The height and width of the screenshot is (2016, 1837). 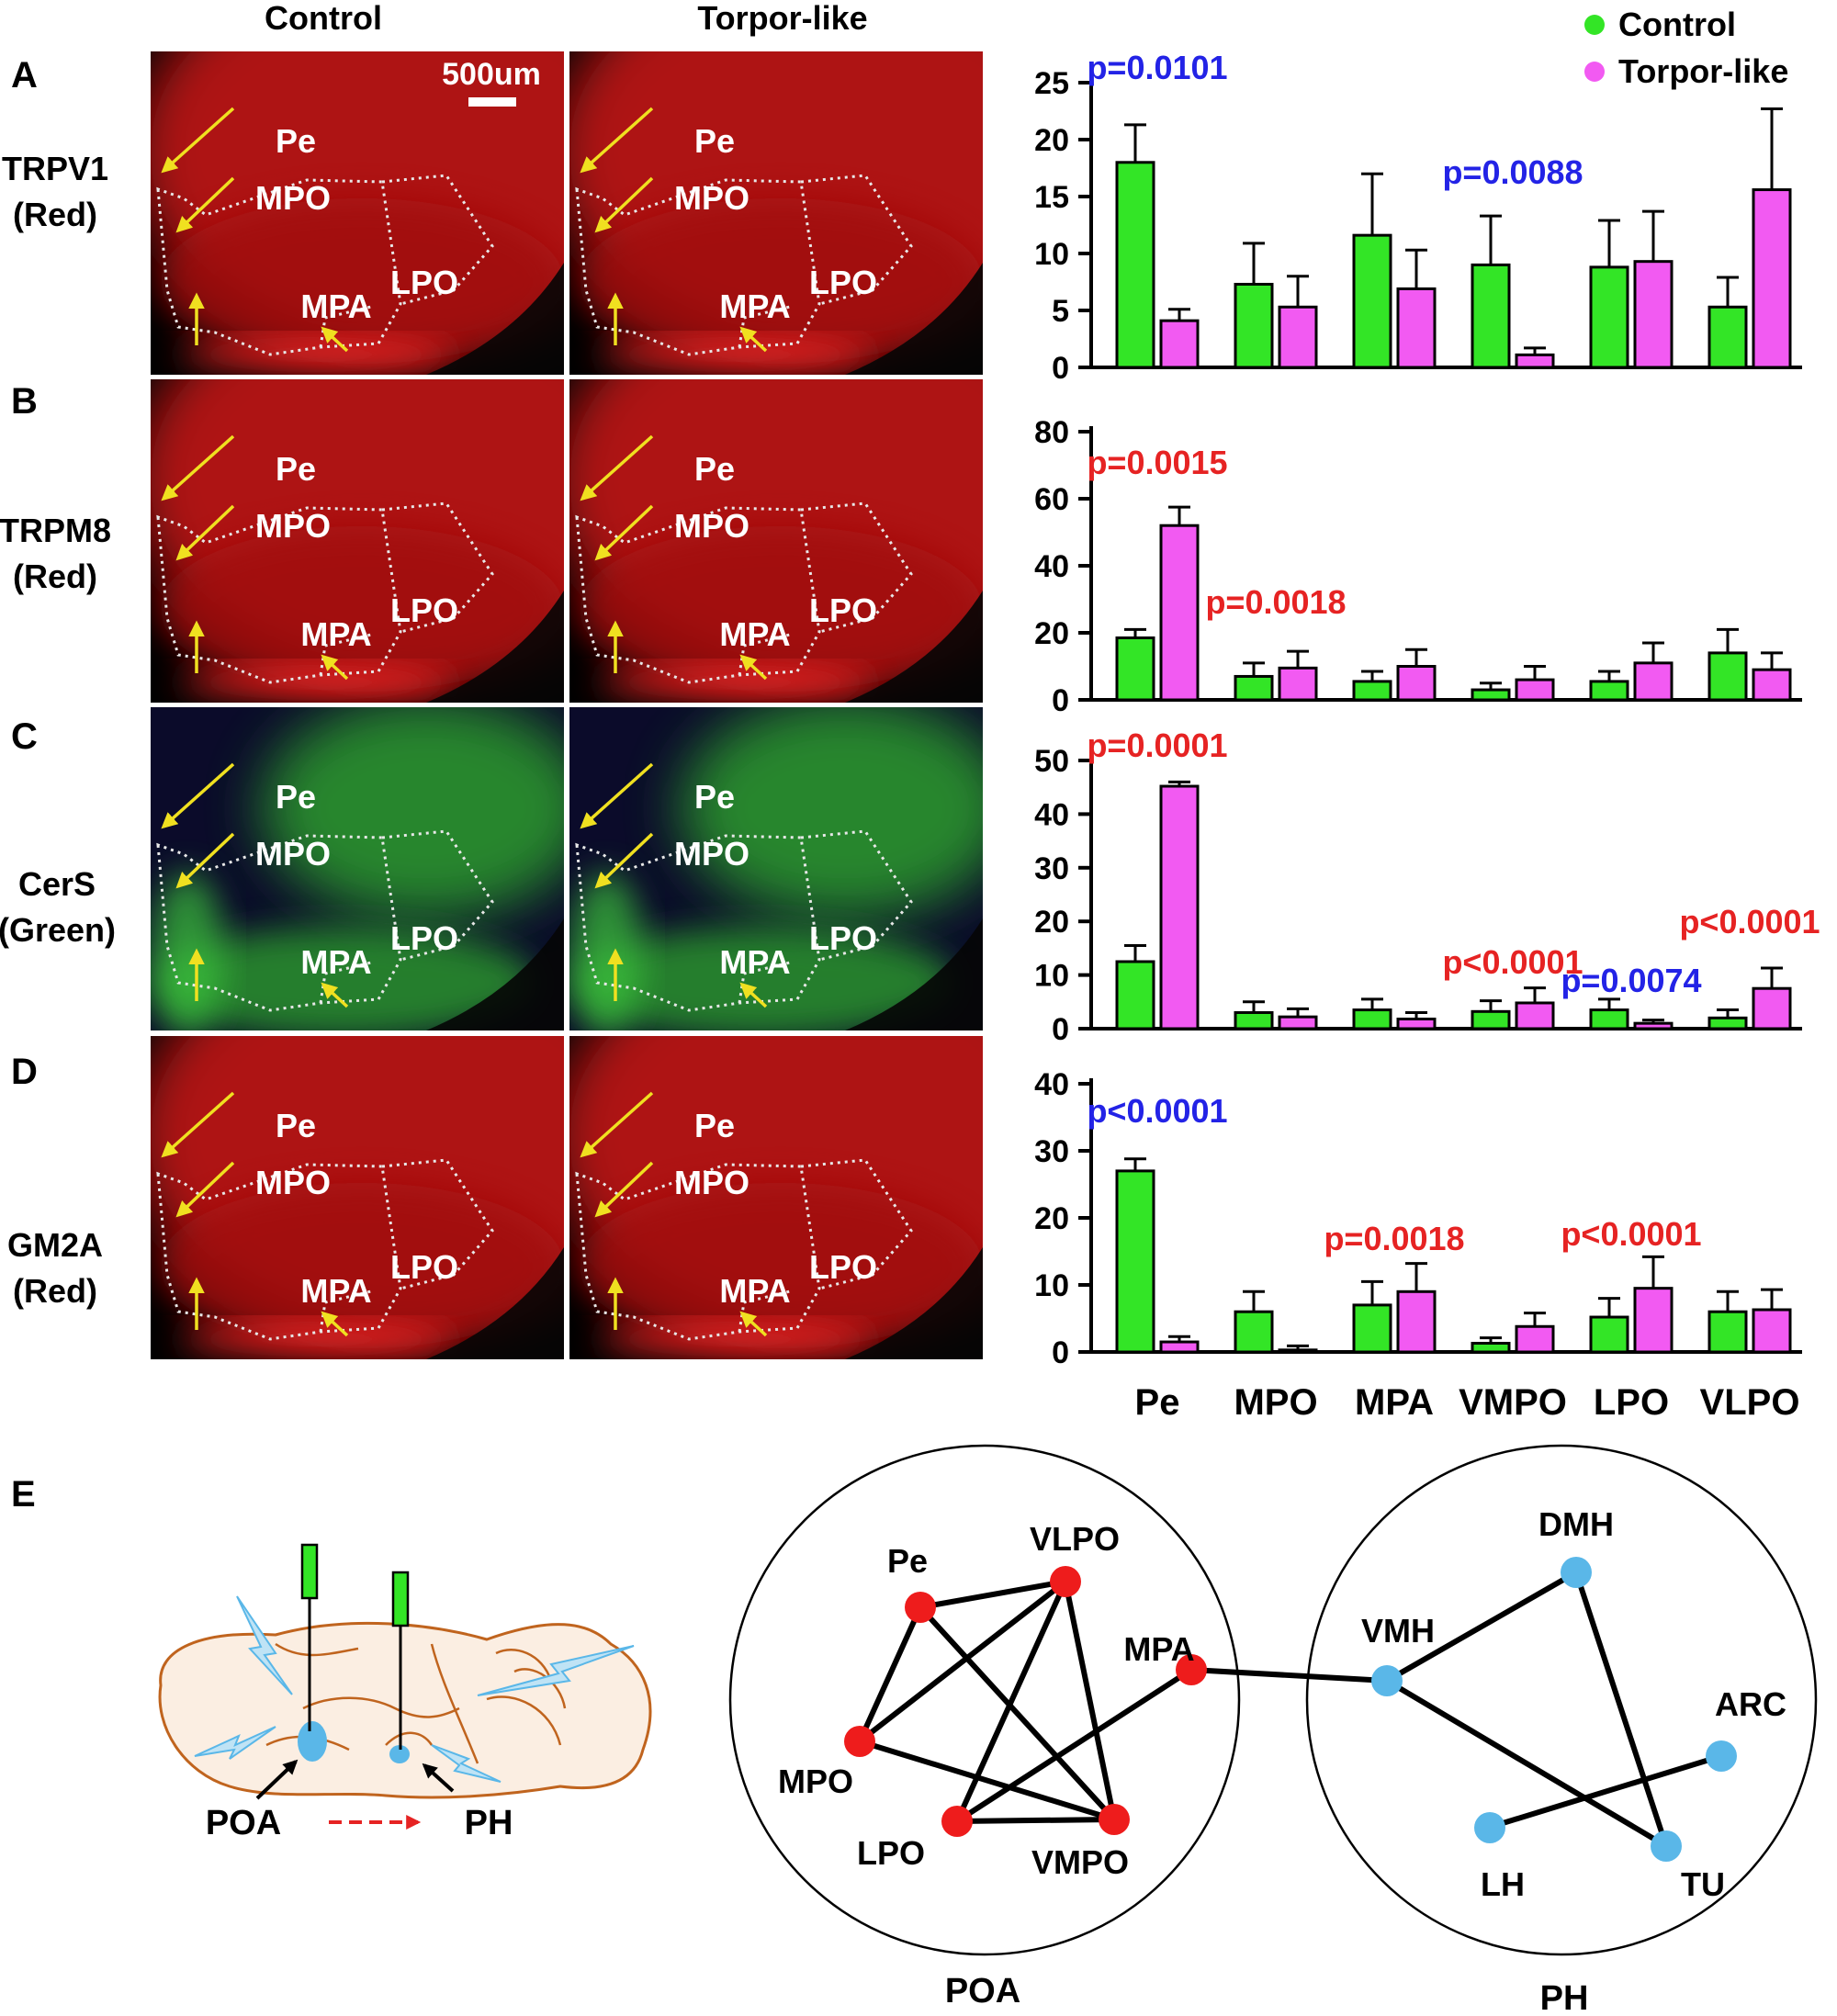 What do you see at coordinates (617, 795) in the screenshot?
I see `arrow-pe` at bounding box center [617, 795].